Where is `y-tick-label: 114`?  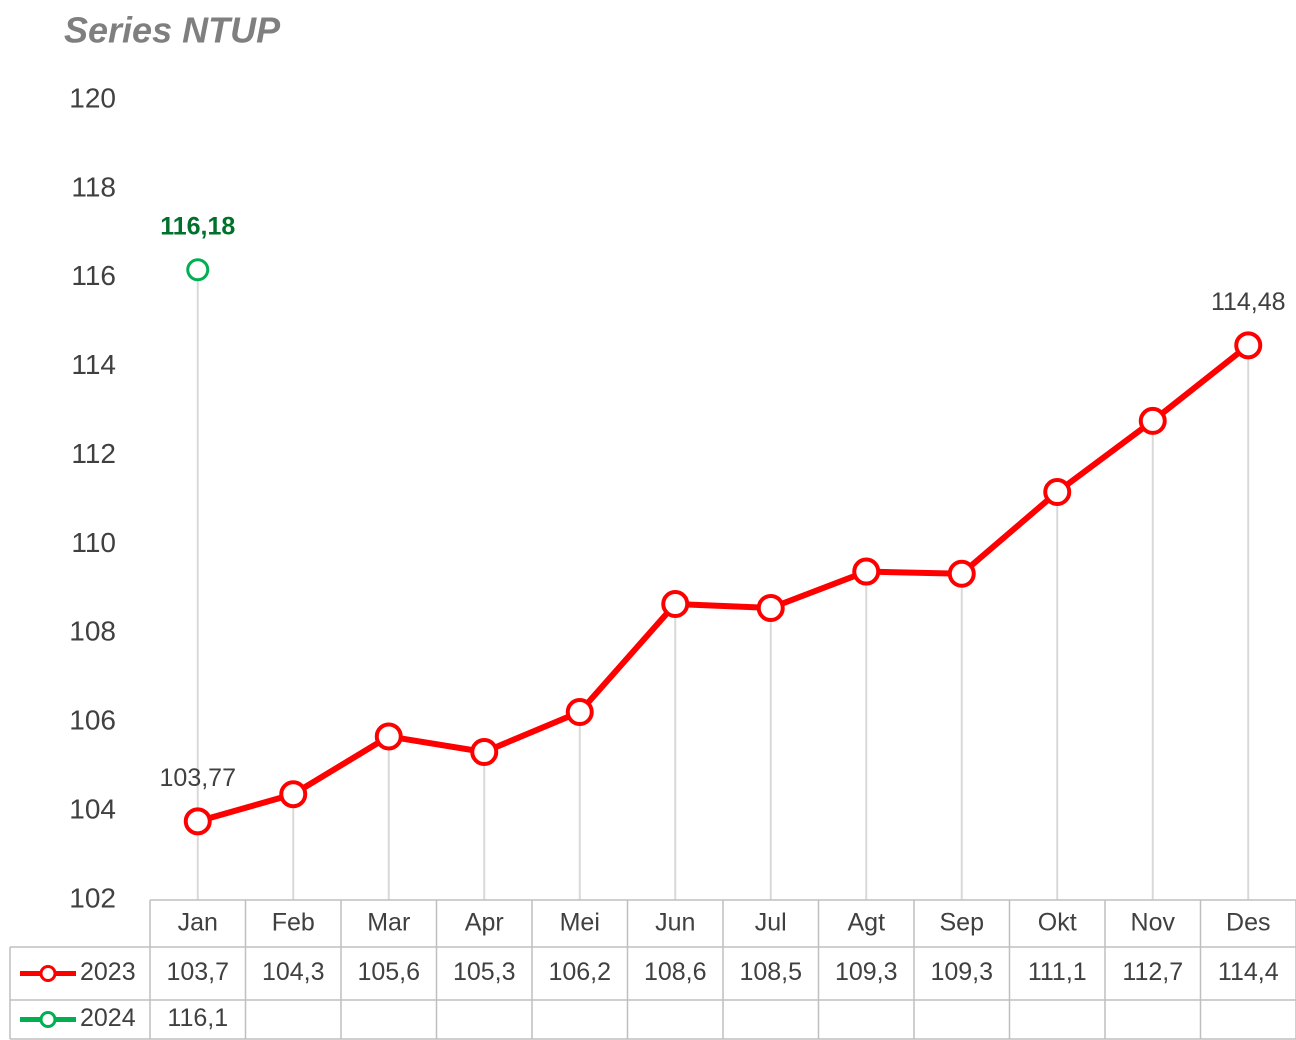 y-tick-label: 114 is located at coordinates (93, 364).